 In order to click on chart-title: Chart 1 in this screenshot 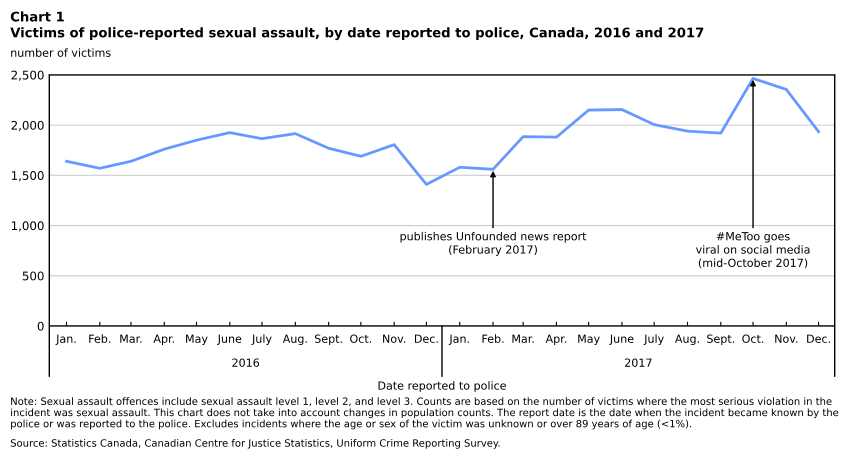, I will do `click(37, 16)`.